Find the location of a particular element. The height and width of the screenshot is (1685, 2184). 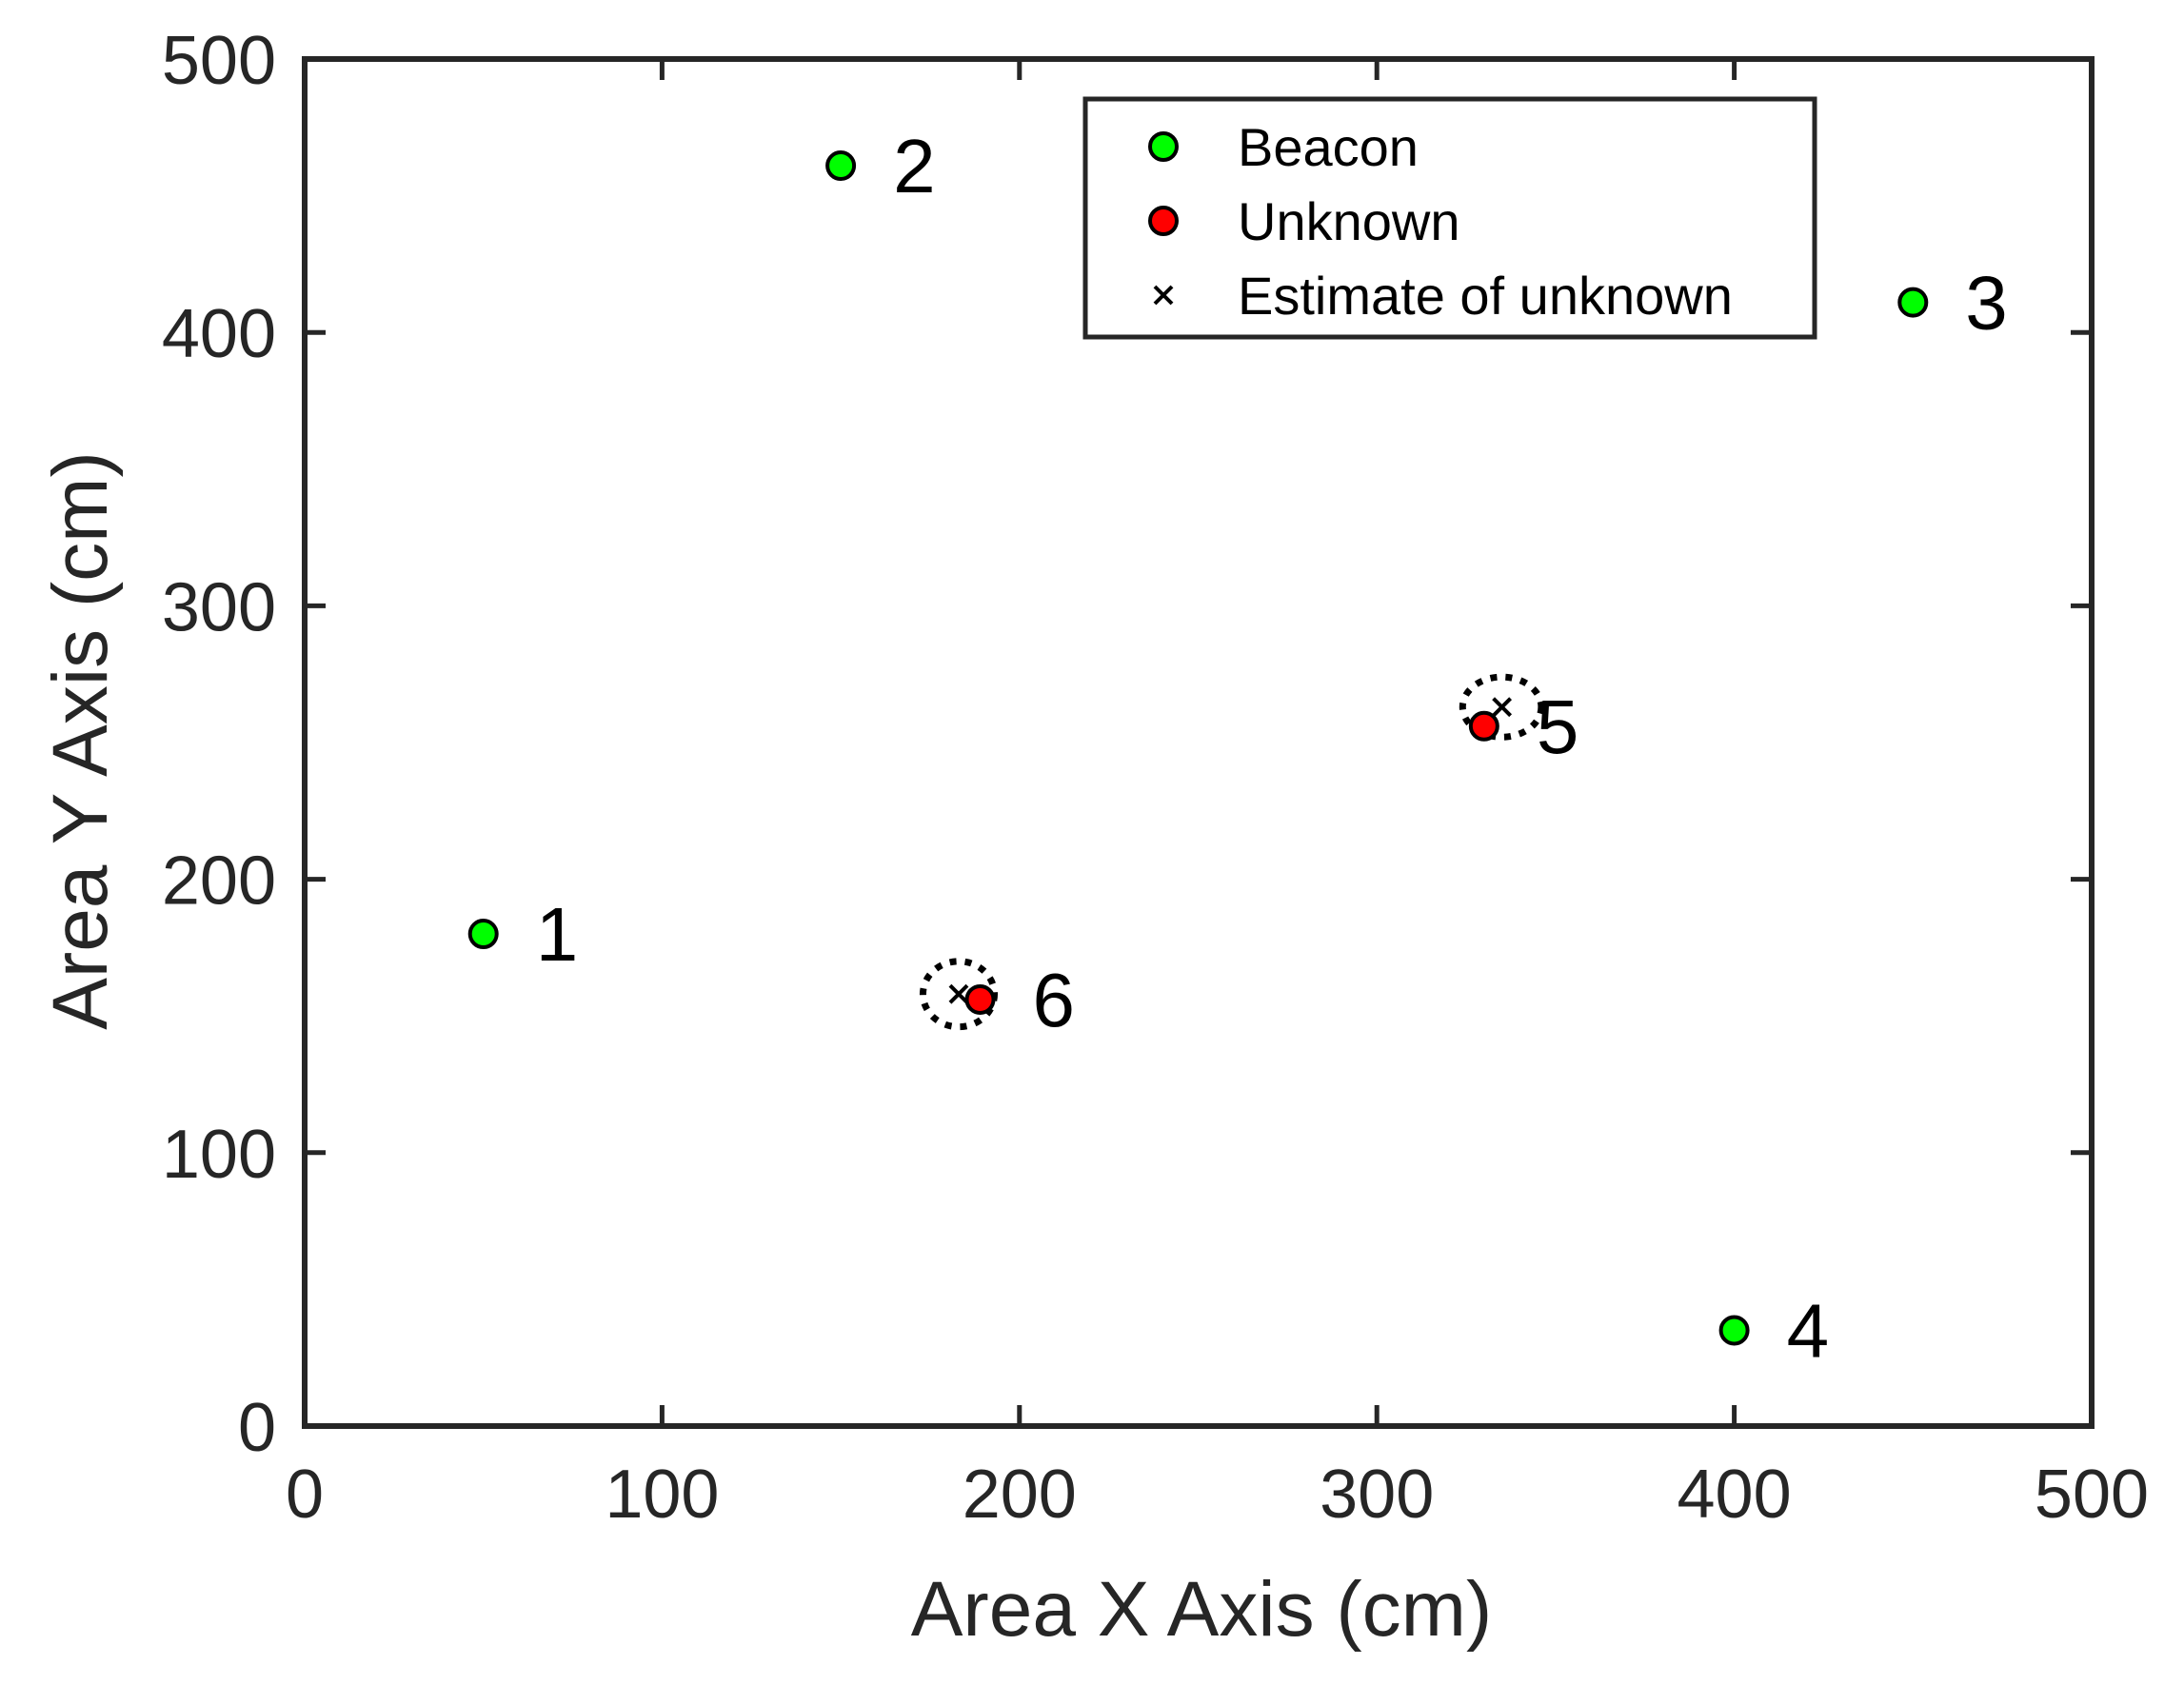

x-tick-label: 300 is located at coordinates (1377, 1495).